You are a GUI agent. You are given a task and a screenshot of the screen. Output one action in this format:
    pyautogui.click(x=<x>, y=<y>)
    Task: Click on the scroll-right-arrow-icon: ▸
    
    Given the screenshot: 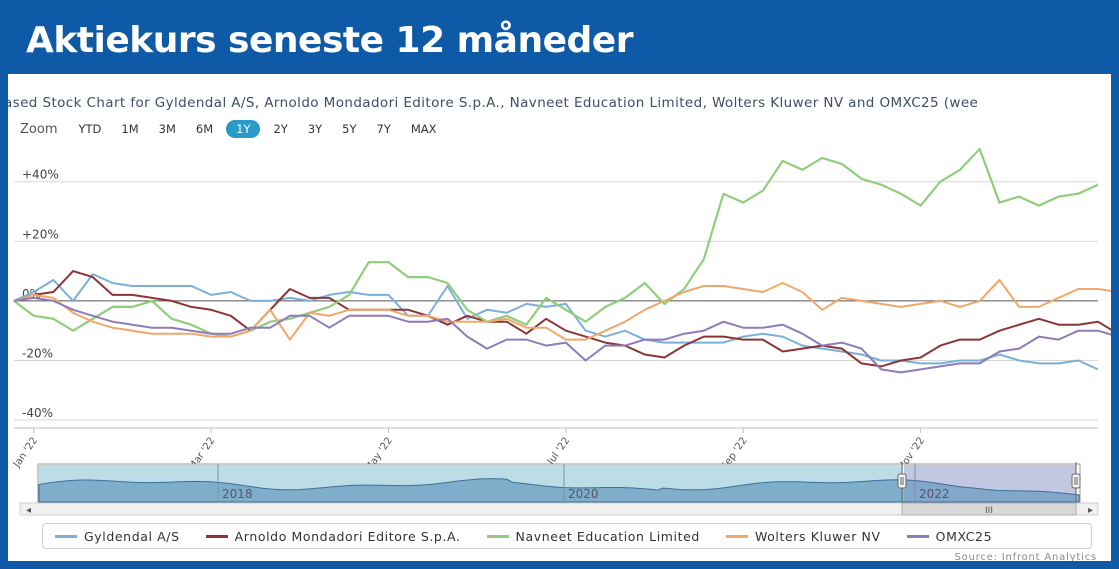 What is the action you would take?
    pyautogui.click(x=1090, y=510)
    